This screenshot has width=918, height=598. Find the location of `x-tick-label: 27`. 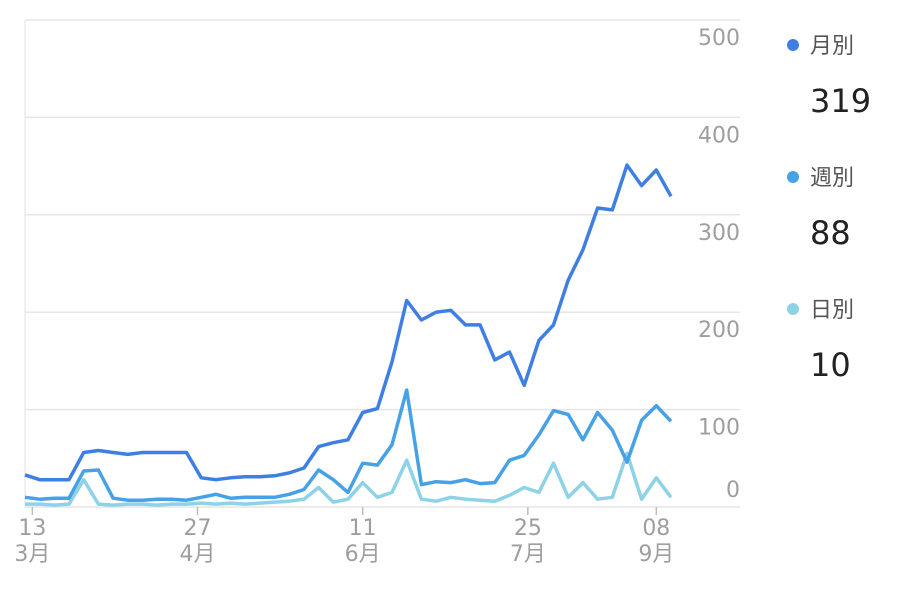

x-tick-label: 27 is located at coordinates (198, 528).